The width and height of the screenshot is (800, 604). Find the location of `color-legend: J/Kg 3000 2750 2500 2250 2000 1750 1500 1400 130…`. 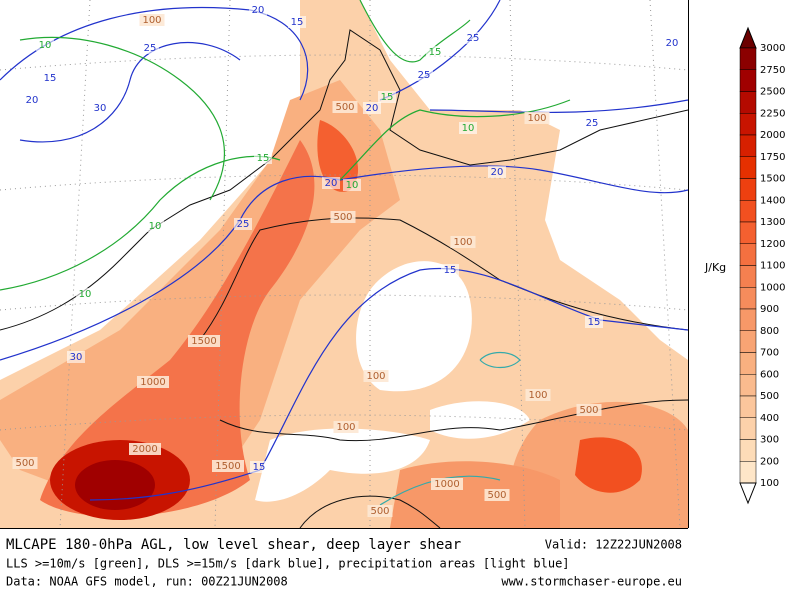

color-legend: J/Kg 3000 2750 2500 2250 2000 1750 1500 1400 130… is located at coordinates (744, 265).